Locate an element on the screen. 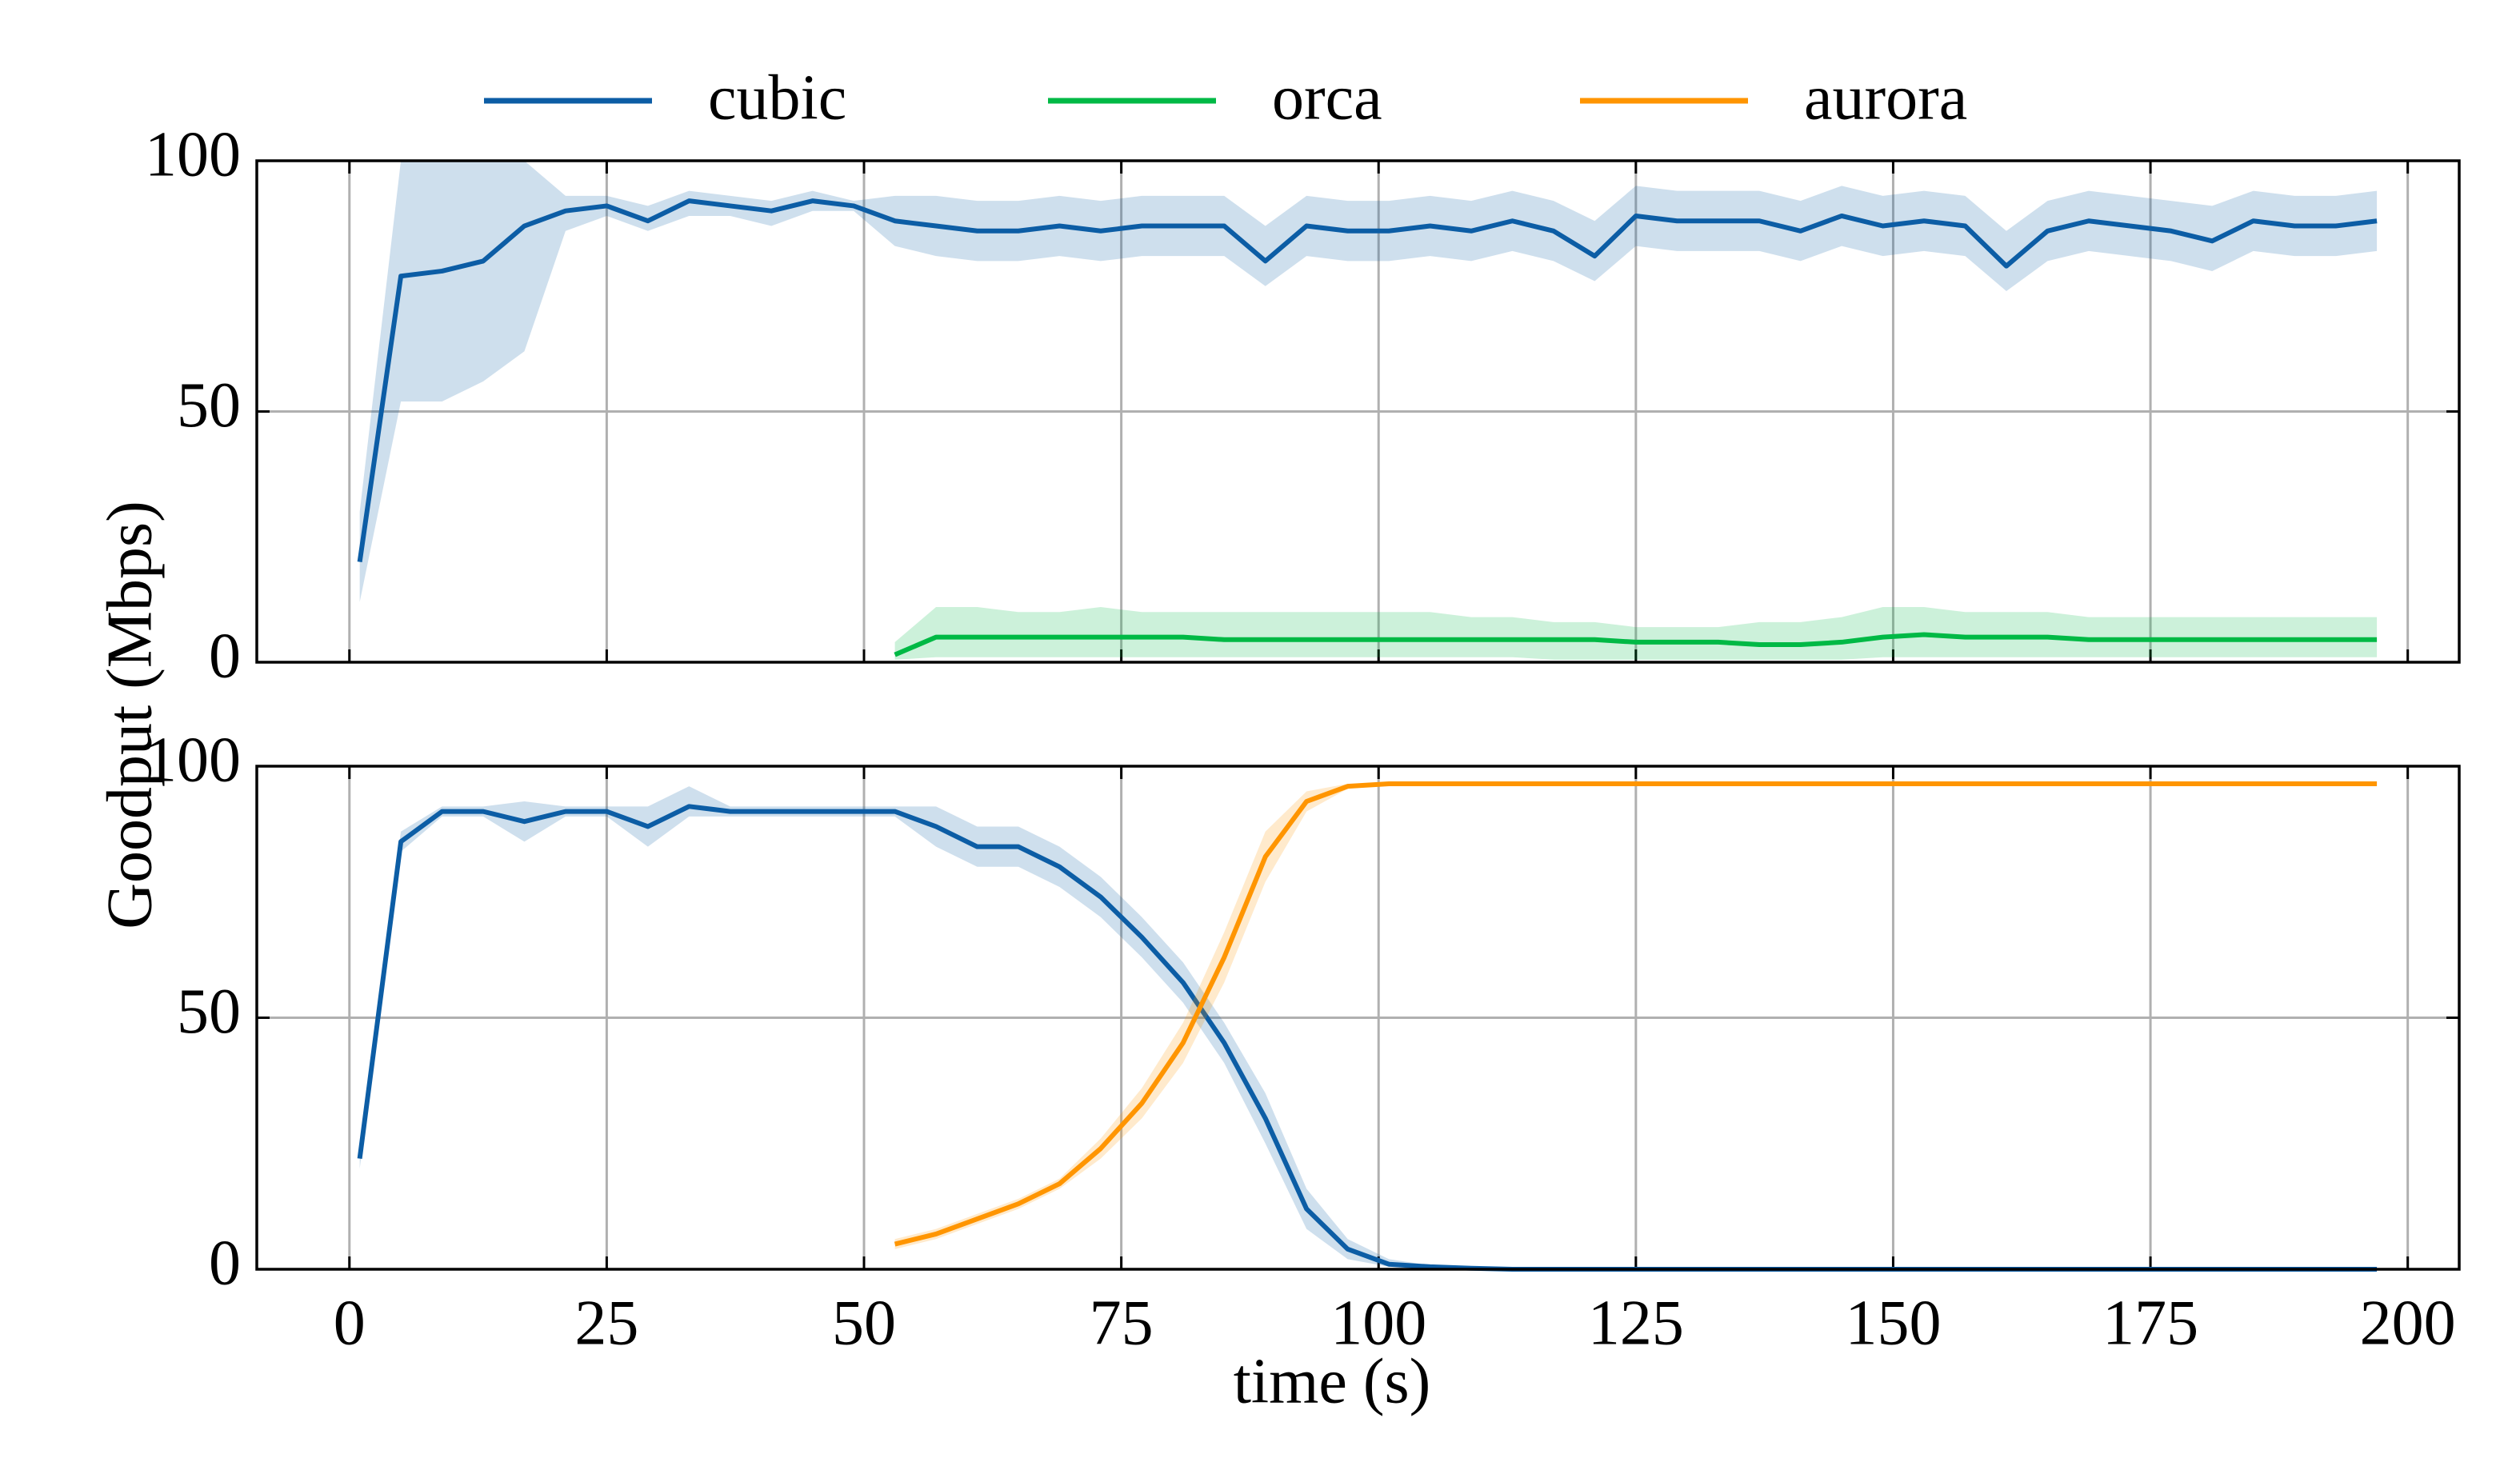  x-tick-label: 125 is located at coordinates (1636, 1323).